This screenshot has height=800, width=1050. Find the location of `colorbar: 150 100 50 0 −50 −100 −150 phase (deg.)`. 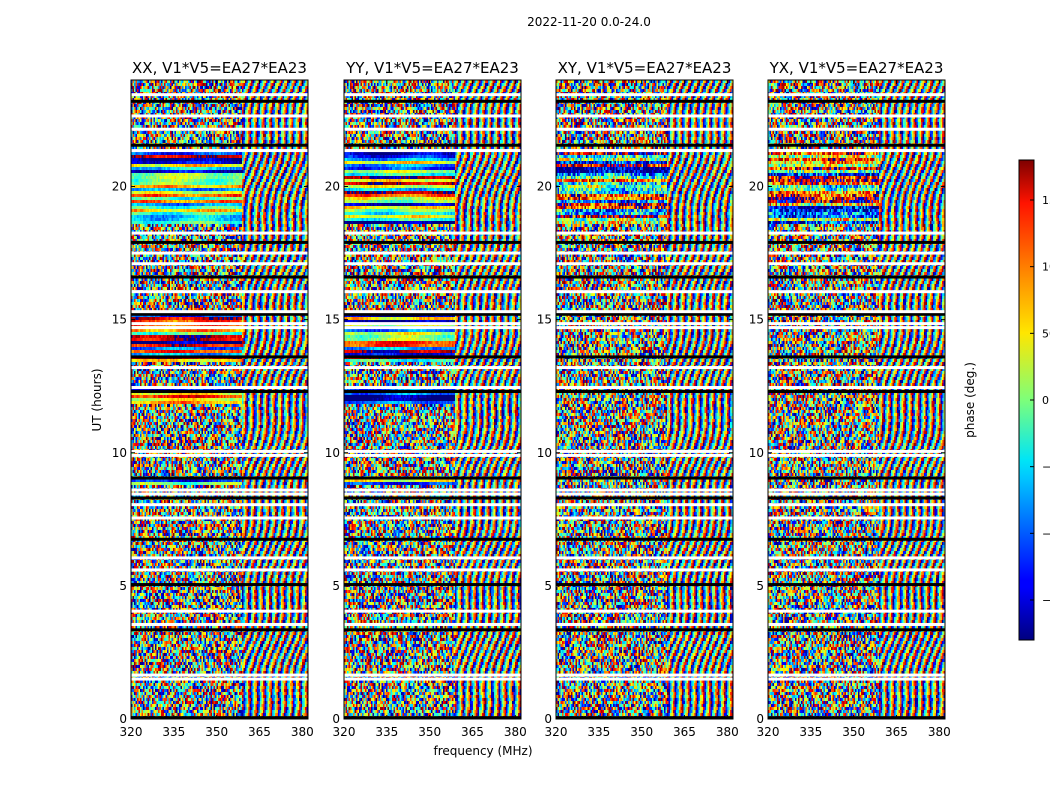

colorbar: 150 100 50 0 −50 −100 −150 phase (deg.) is located at coordinates (1006, 400).